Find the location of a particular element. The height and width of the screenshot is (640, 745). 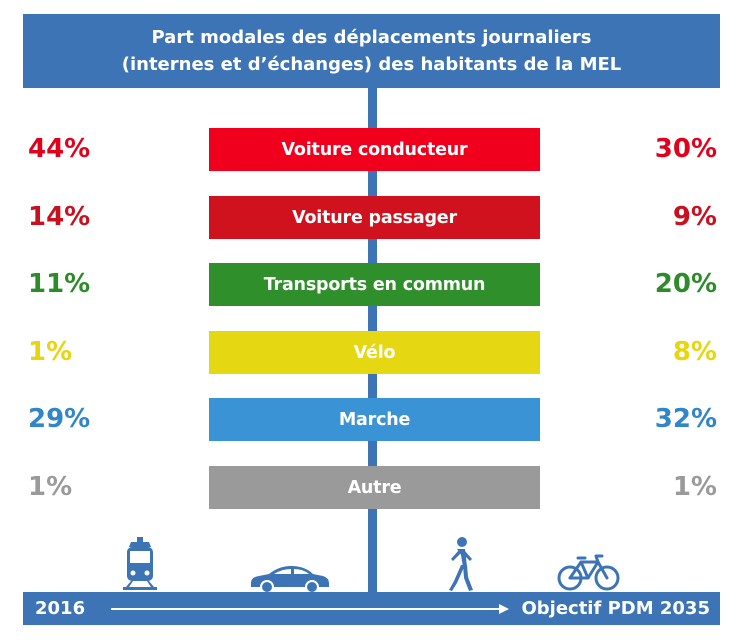

bicycle-icon is located at coordinates (588, 572).